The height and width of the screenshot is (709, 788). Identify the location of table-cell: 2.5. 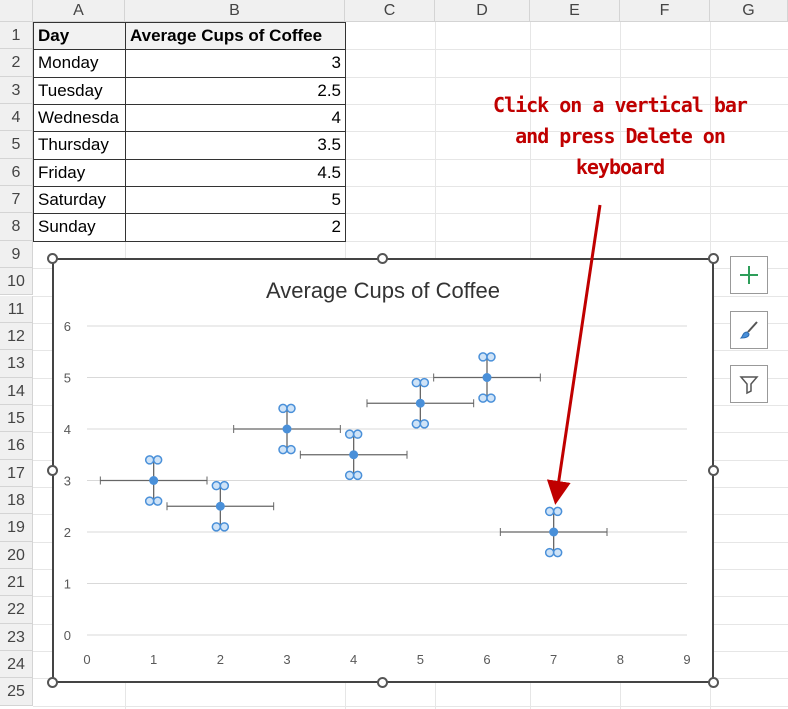
(235, 91).